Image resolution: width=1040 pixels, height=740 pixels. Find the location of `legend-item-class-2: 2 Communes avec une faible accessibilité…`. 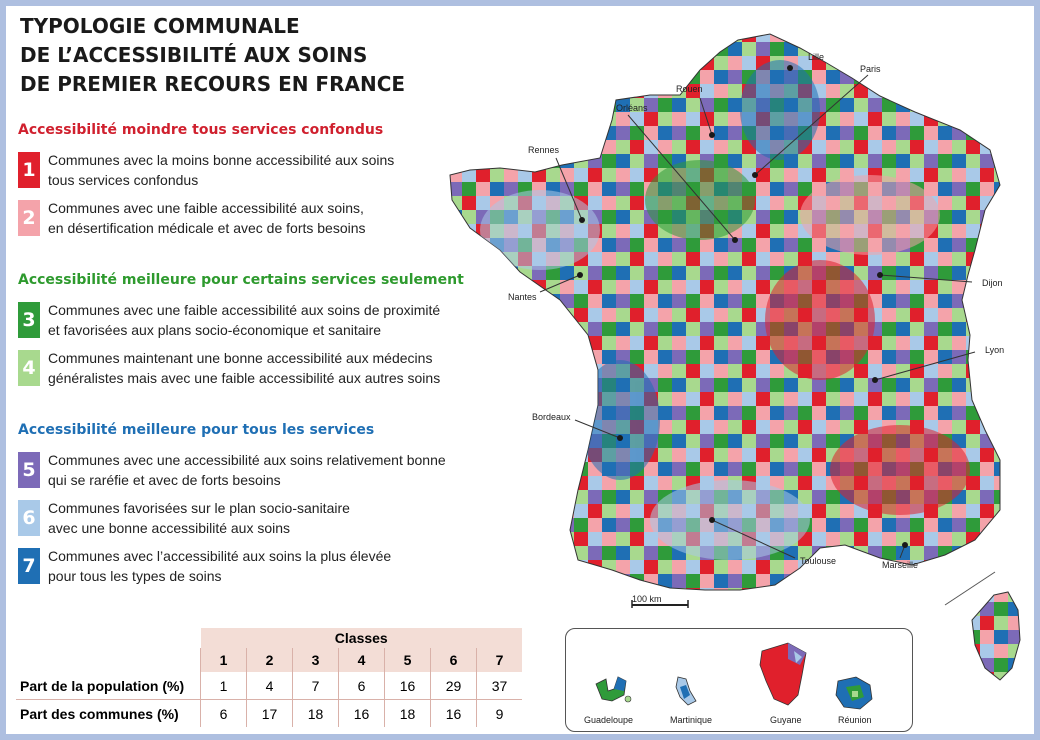

legend-item-class-2: 2 Communes avec une faible accessibilité… is located at coordinates (268, 218).